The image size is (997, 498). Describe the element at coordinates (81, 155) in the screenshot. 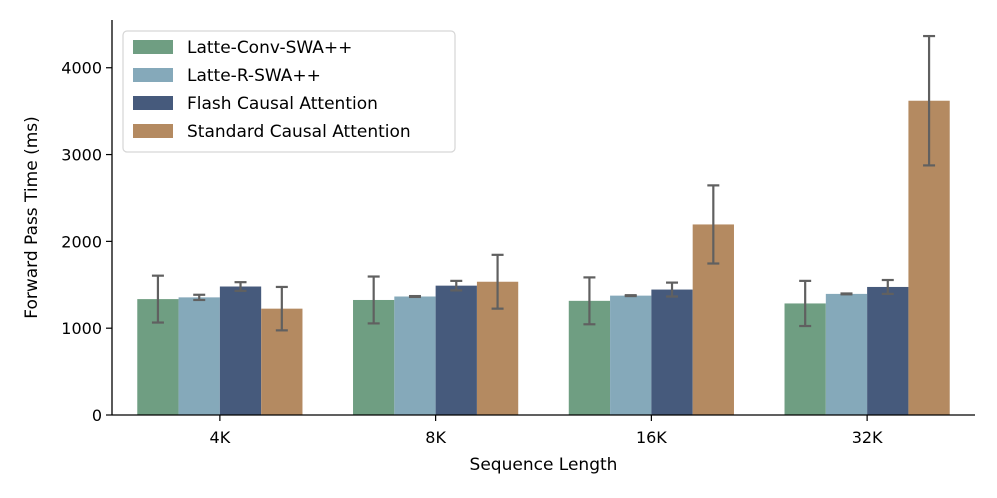

I see `y-tick-label: 3000` at that location.